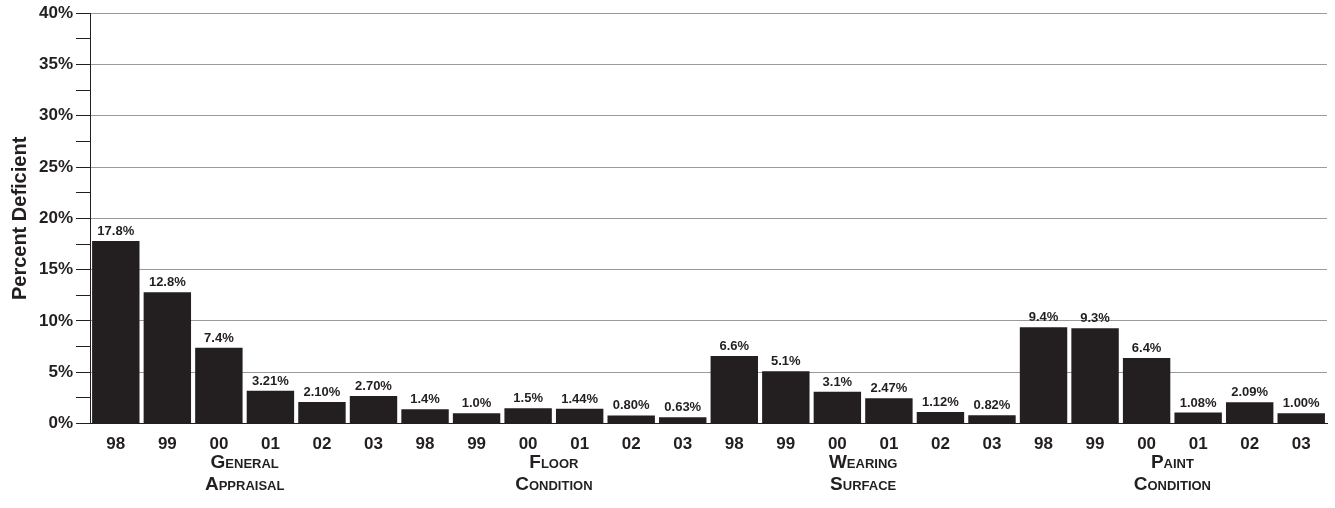 The height and width of the screenshot is (508, 1335). Describe the element at coordinates (528, 398) in the screenshot. I see `data-label: 1.5%` at that location.